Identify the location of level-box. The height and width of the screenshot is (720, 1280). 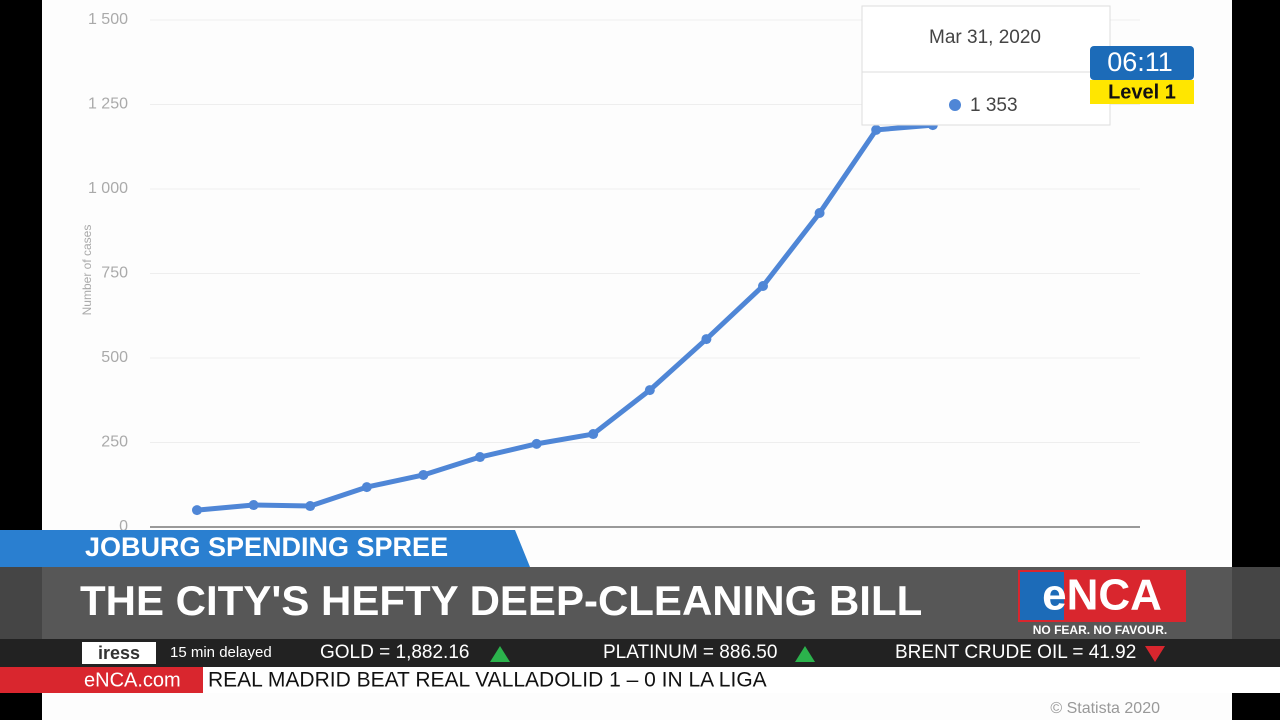
(1142, 92).